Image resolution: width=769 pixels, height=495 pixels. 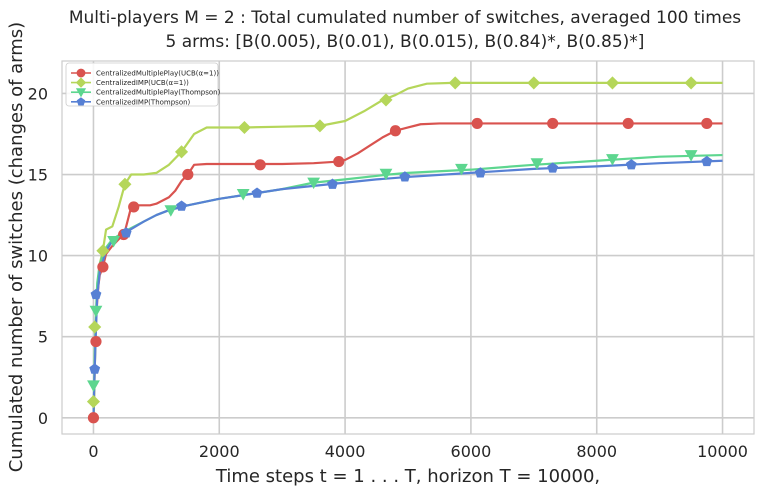 What do you see at coordinates (38, 93) in the screenshot?
I see `y-tick-label: 20` at bounding box center [38, 93].